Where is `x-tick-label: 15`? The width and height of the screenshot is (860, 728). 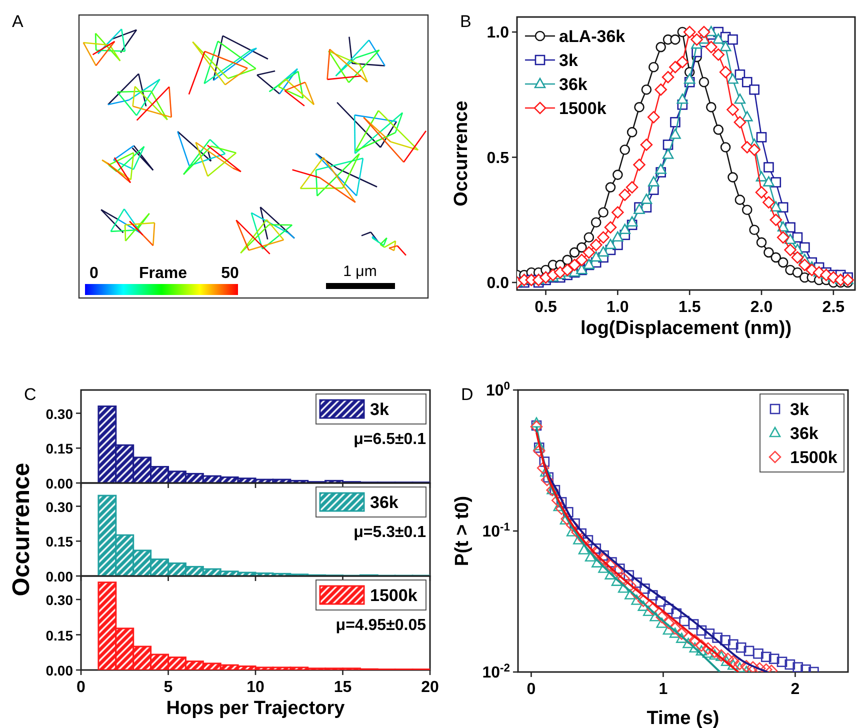 x-tick-label: 15 is located at coordinates (343, 687).